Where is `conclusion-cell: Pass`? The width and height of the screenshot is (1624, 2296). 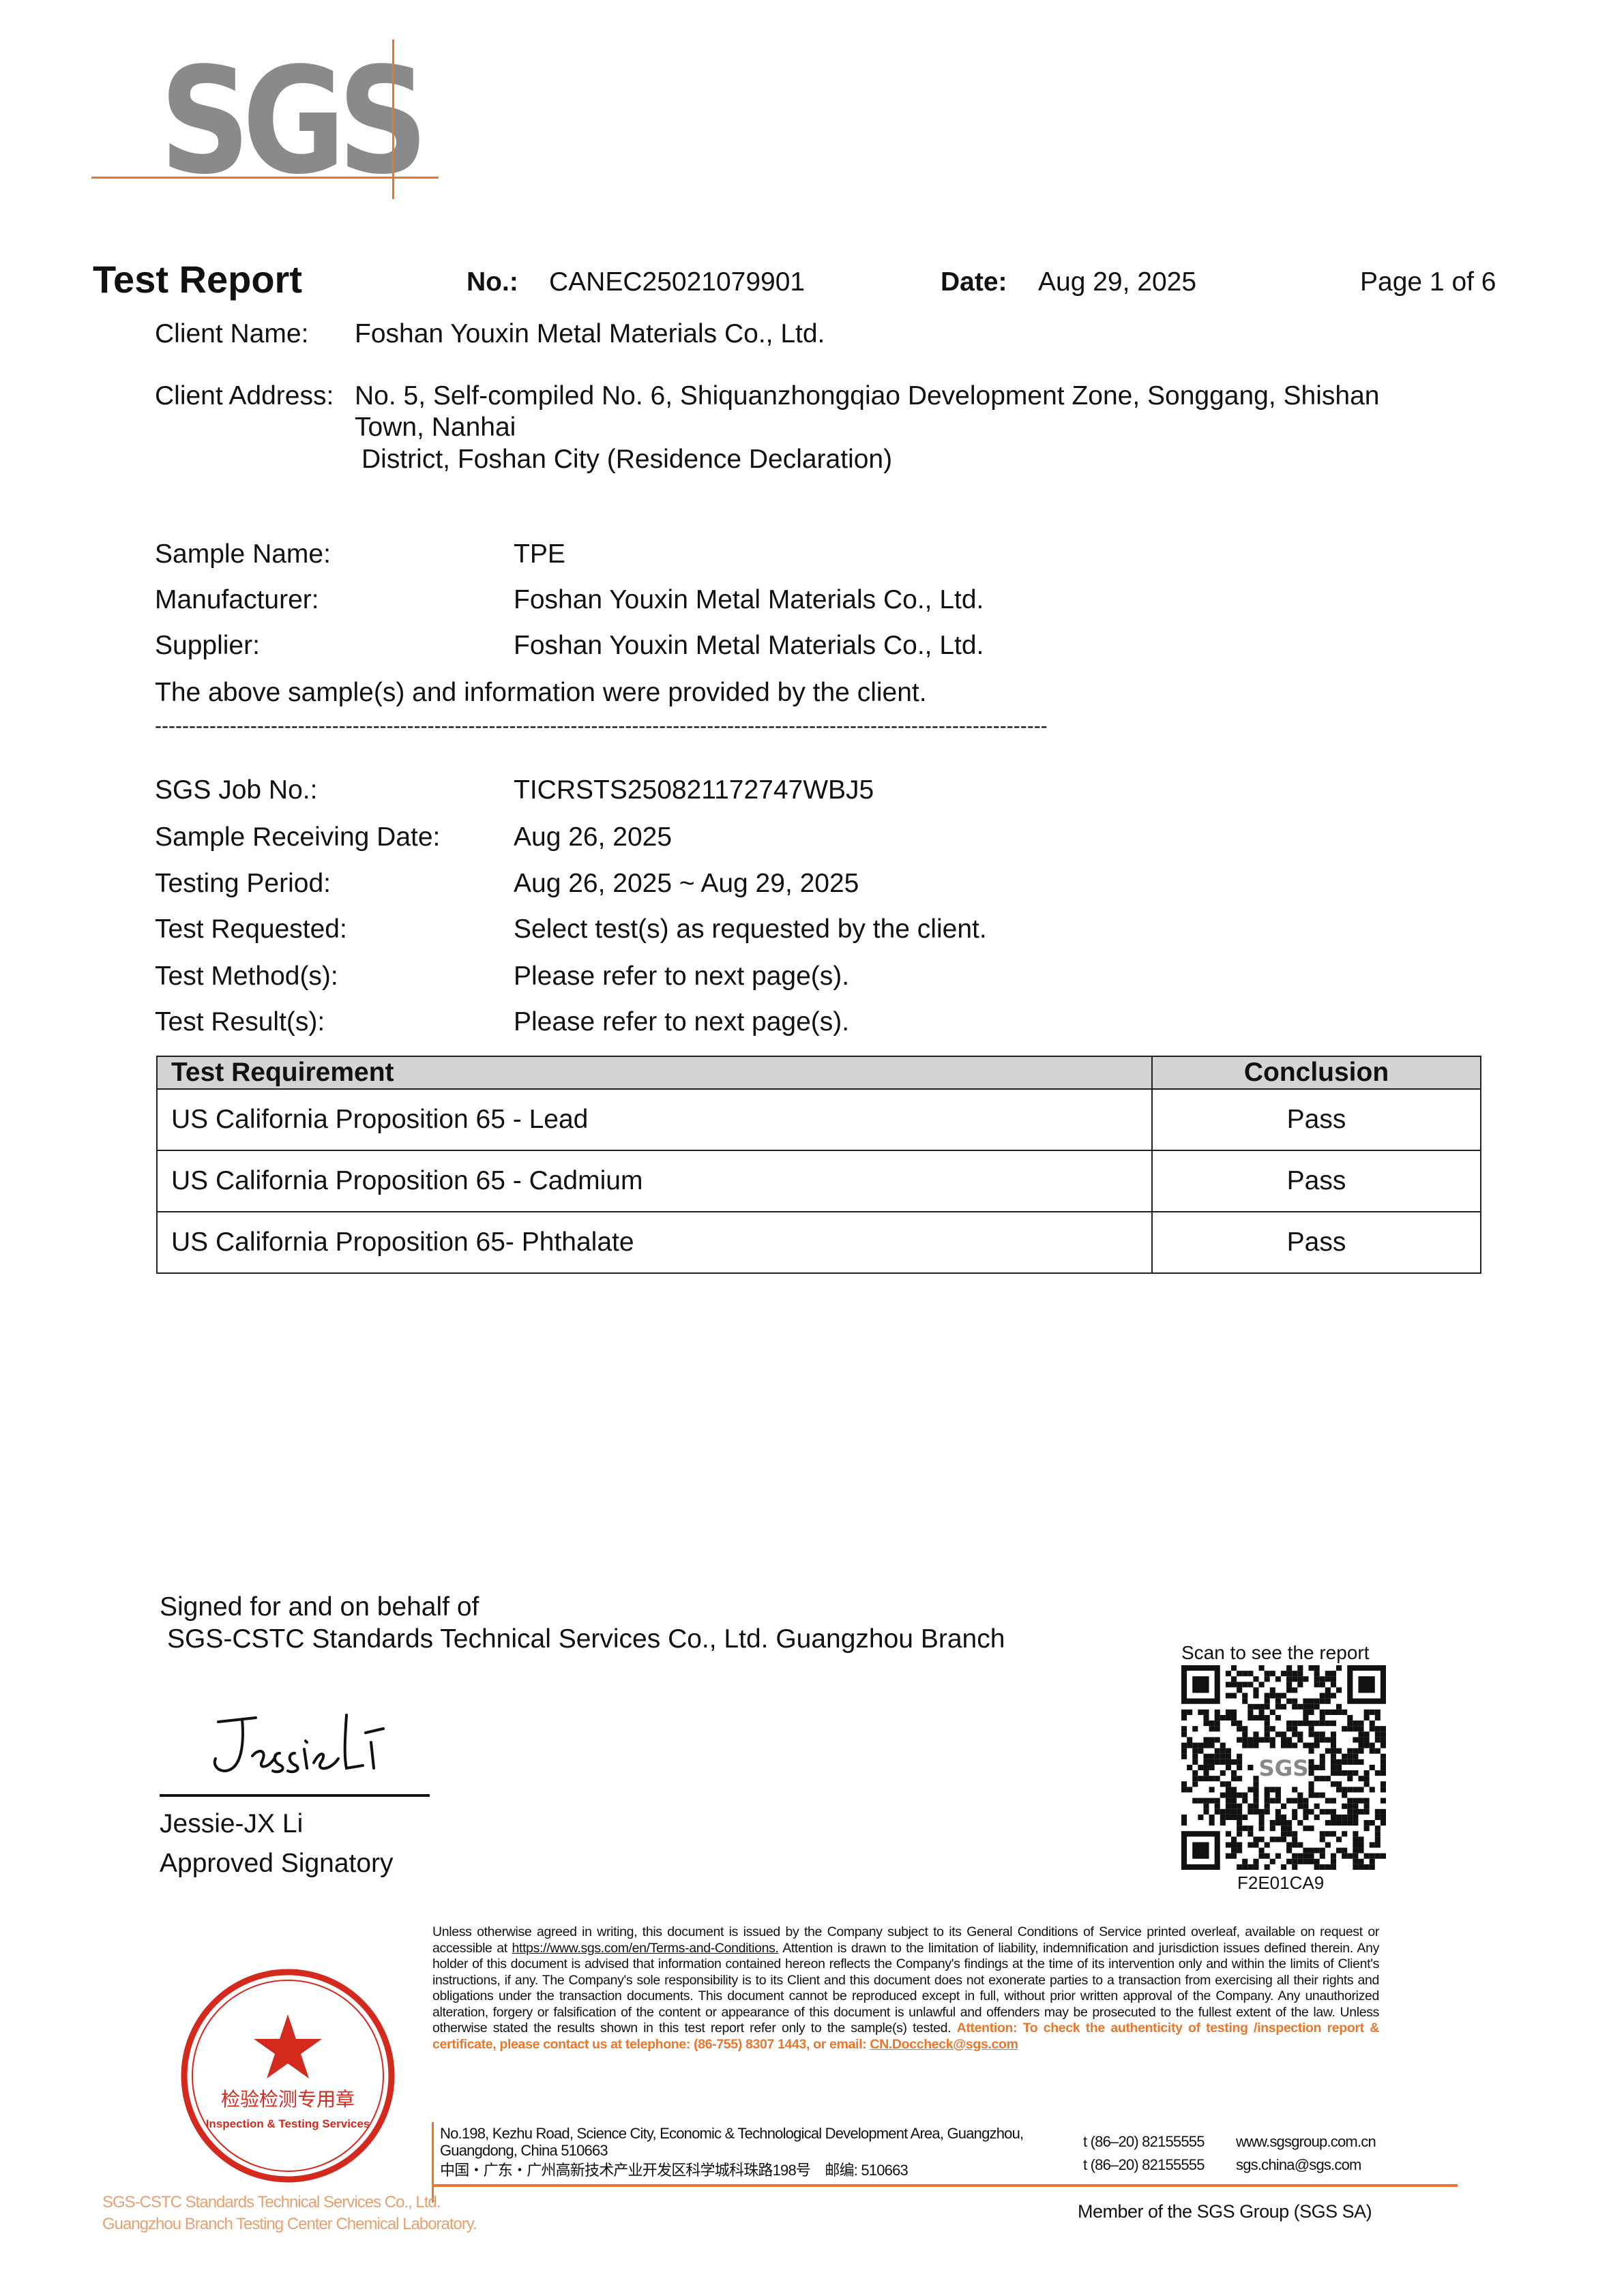
conclusion-cell: Pass is located at coordinates (1316, 1119).